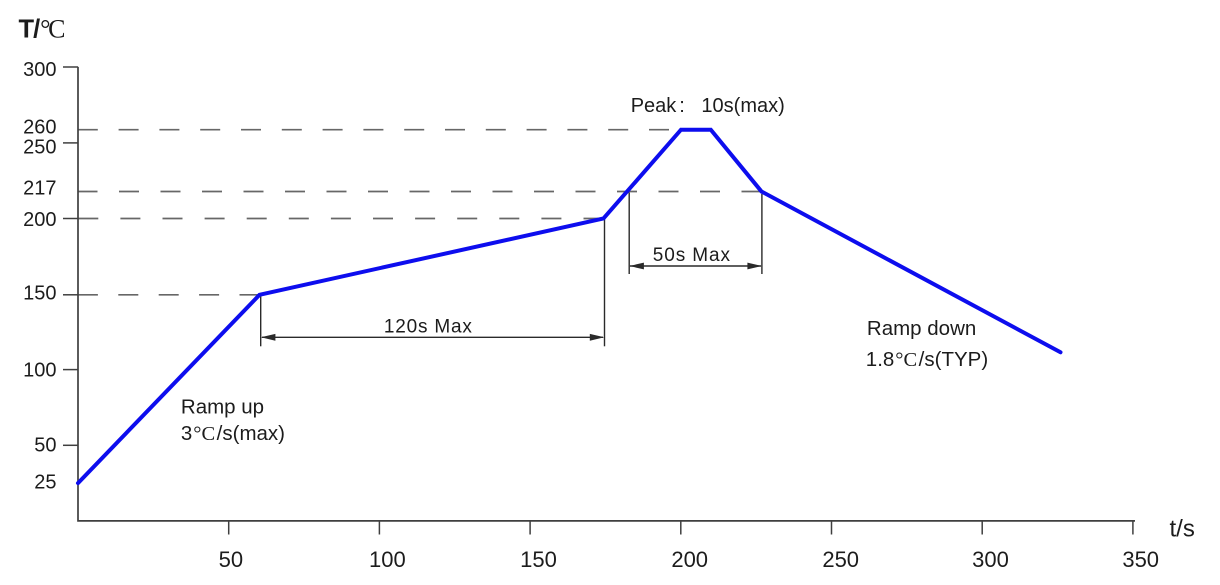 The image size is (1220, 585). What do you see at coordinates (921, 328) in the screenshot?
I see `svg-text: Ramp down` at bounding box center [921, 328].